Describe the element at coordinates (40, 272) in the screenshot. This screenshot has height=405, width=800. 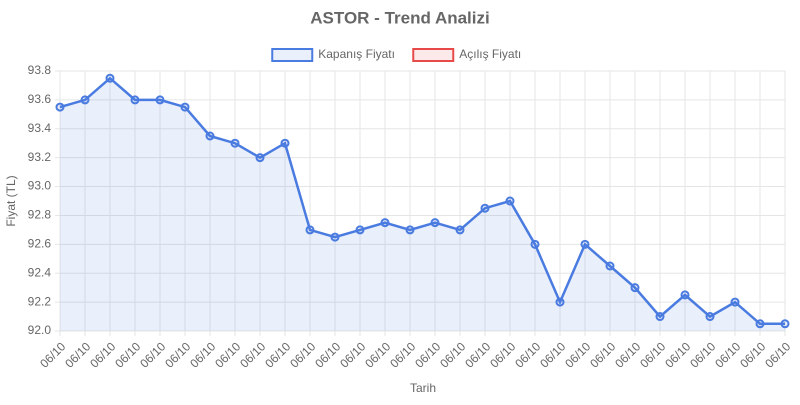
I see `y-tick-label: 92.4` at that location.